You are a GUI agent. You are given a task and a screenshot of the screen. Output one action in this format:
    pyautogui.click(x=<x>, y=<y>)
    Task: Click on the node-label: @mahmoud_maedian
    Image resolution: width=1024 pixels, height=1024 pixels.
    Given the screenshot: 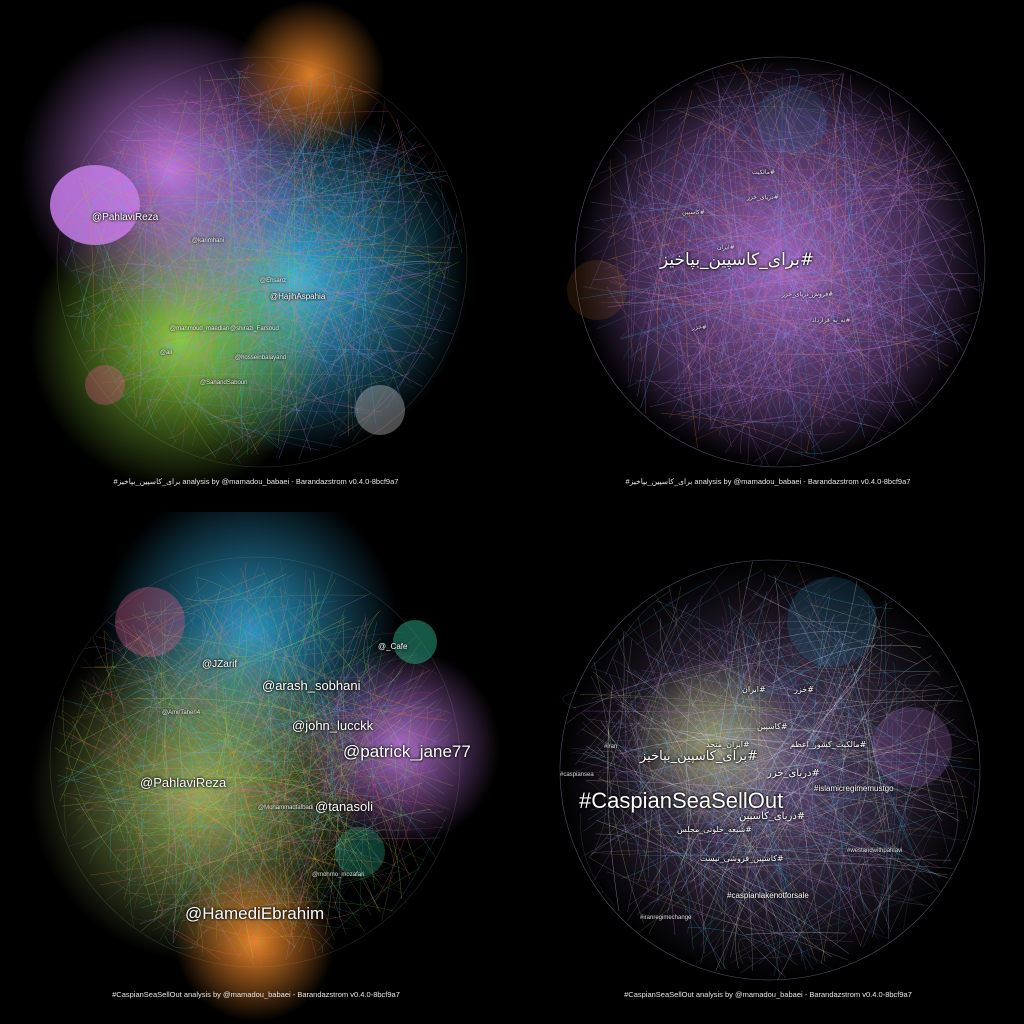 What is the action you would take?
    pyautogui.click(x=200, y=329)
    